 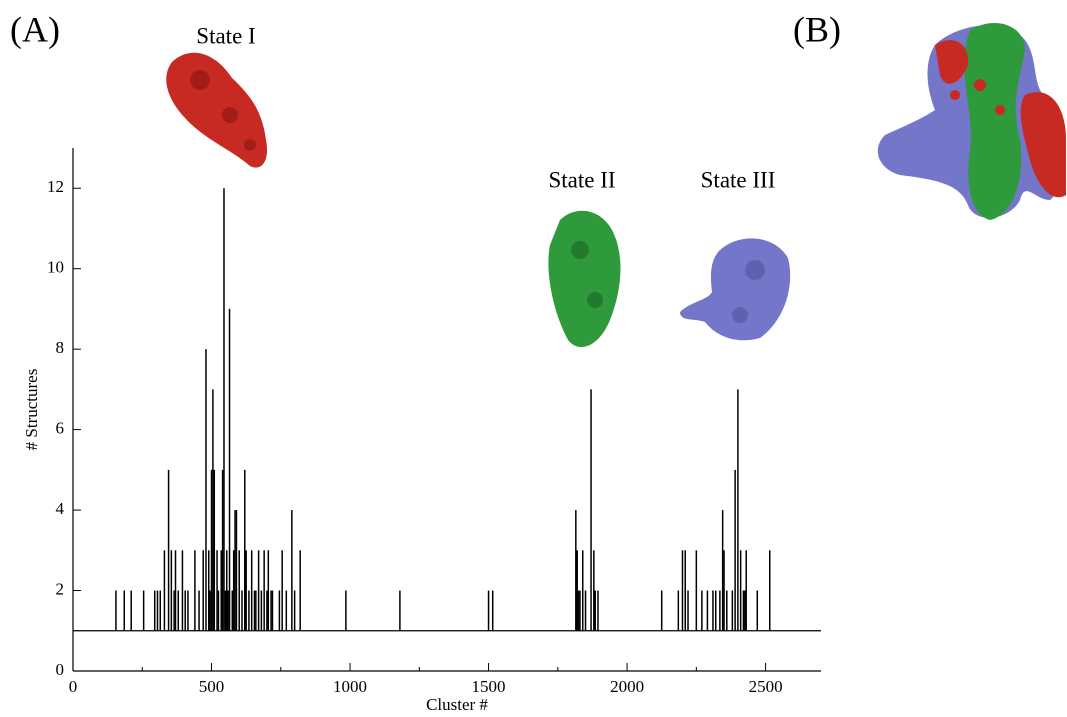 I want to click on y-tick-label: 12, so click(x=55, y=186).